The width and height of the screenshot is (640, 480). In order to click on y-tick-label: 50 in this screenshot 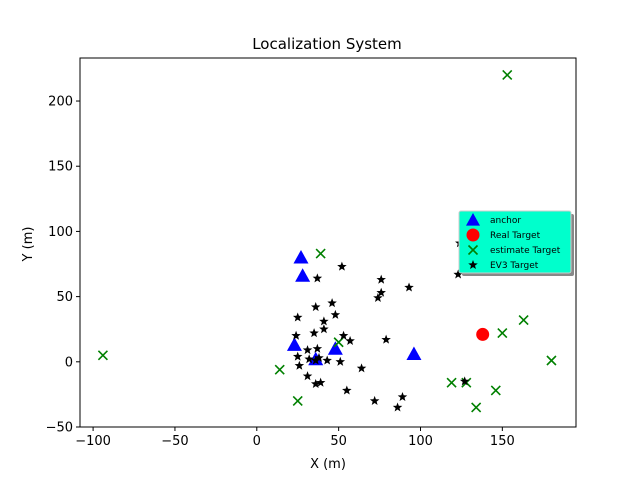, I will do `click(64, 297)`.